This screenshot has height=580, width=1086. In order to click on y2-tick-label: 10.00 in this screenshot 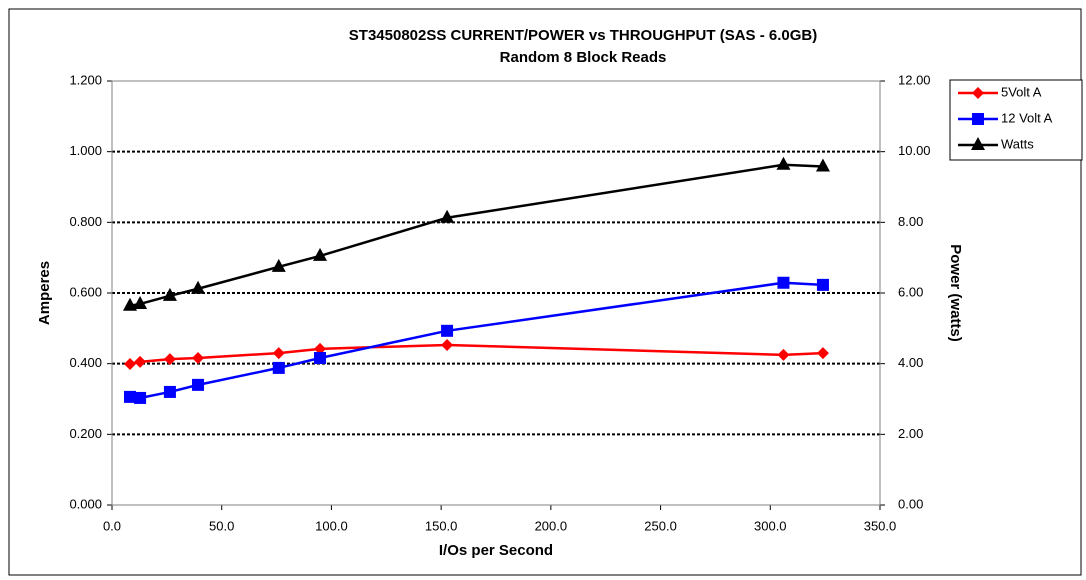, I will do `click(914, 150)`.